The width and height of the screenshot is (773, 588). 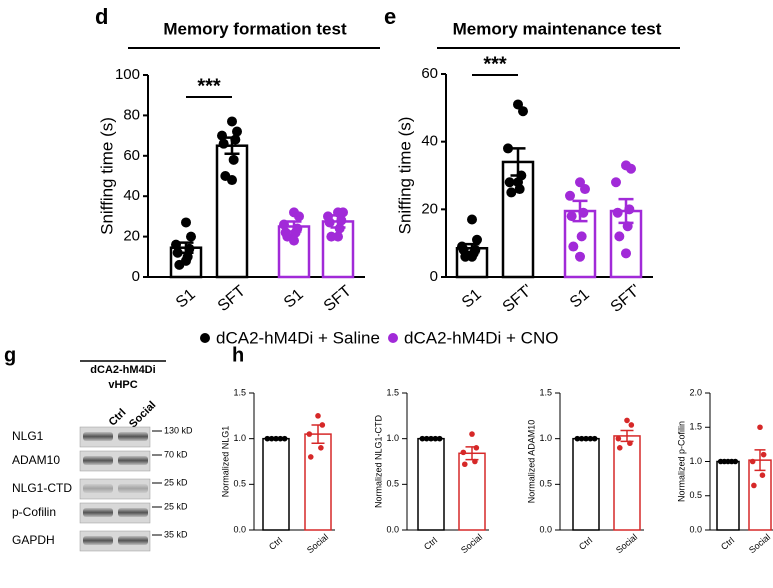 What do you see at coordinates (176, 482) in the screenshot?
I see `size-label: 25 kD` at bounding box center [176, 482].